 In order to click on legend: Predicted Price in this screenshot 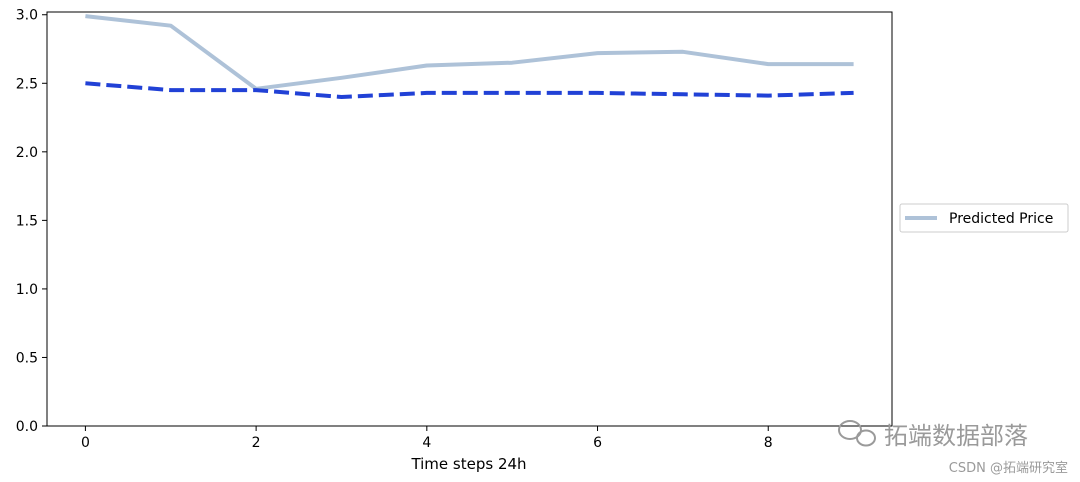, I will do `click(984, 218)`.